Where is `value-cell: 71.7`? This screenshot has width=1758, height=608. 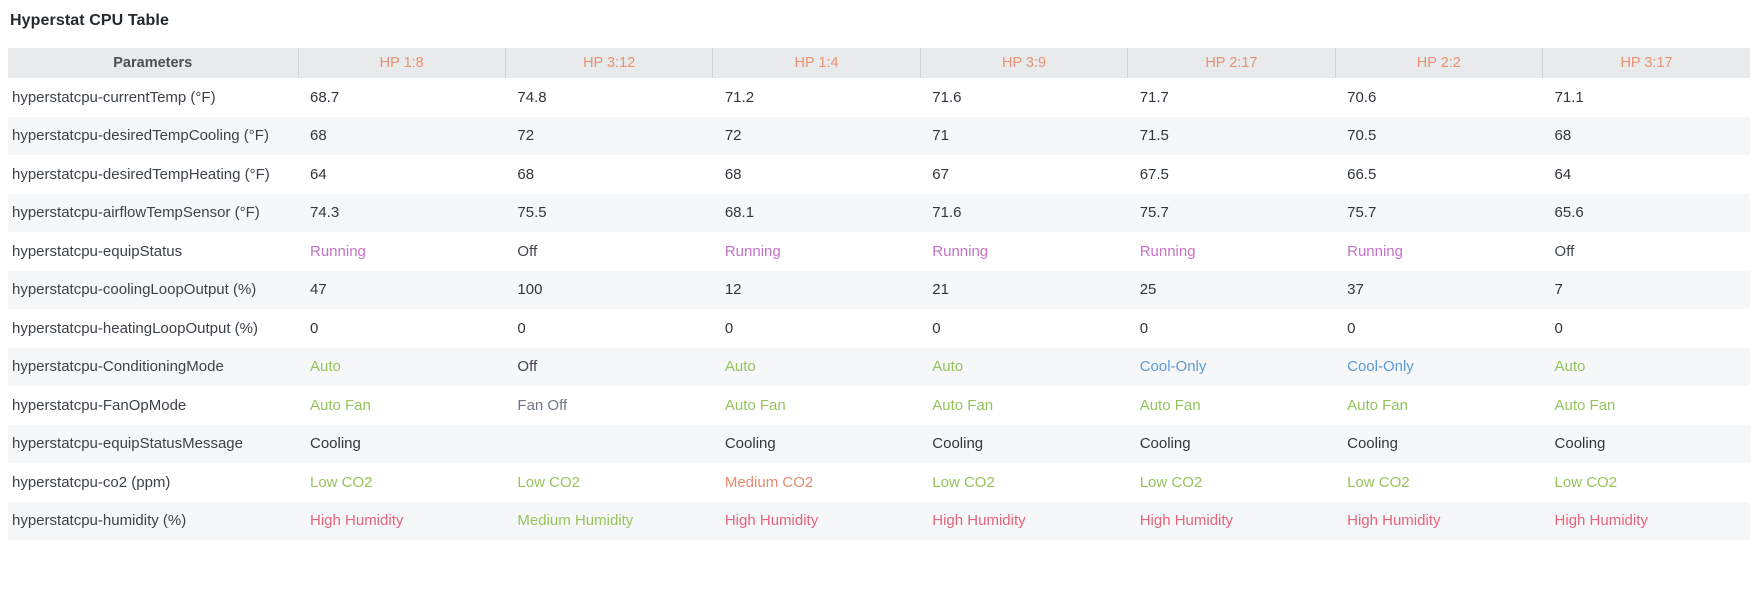 value-cell: 71.7 is located at coordinates (1154, 97).